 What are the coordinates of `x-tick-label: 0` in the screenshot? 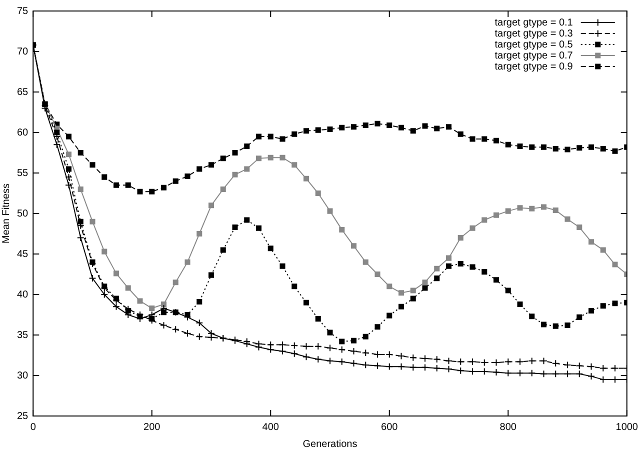 It's located at (33, 427).